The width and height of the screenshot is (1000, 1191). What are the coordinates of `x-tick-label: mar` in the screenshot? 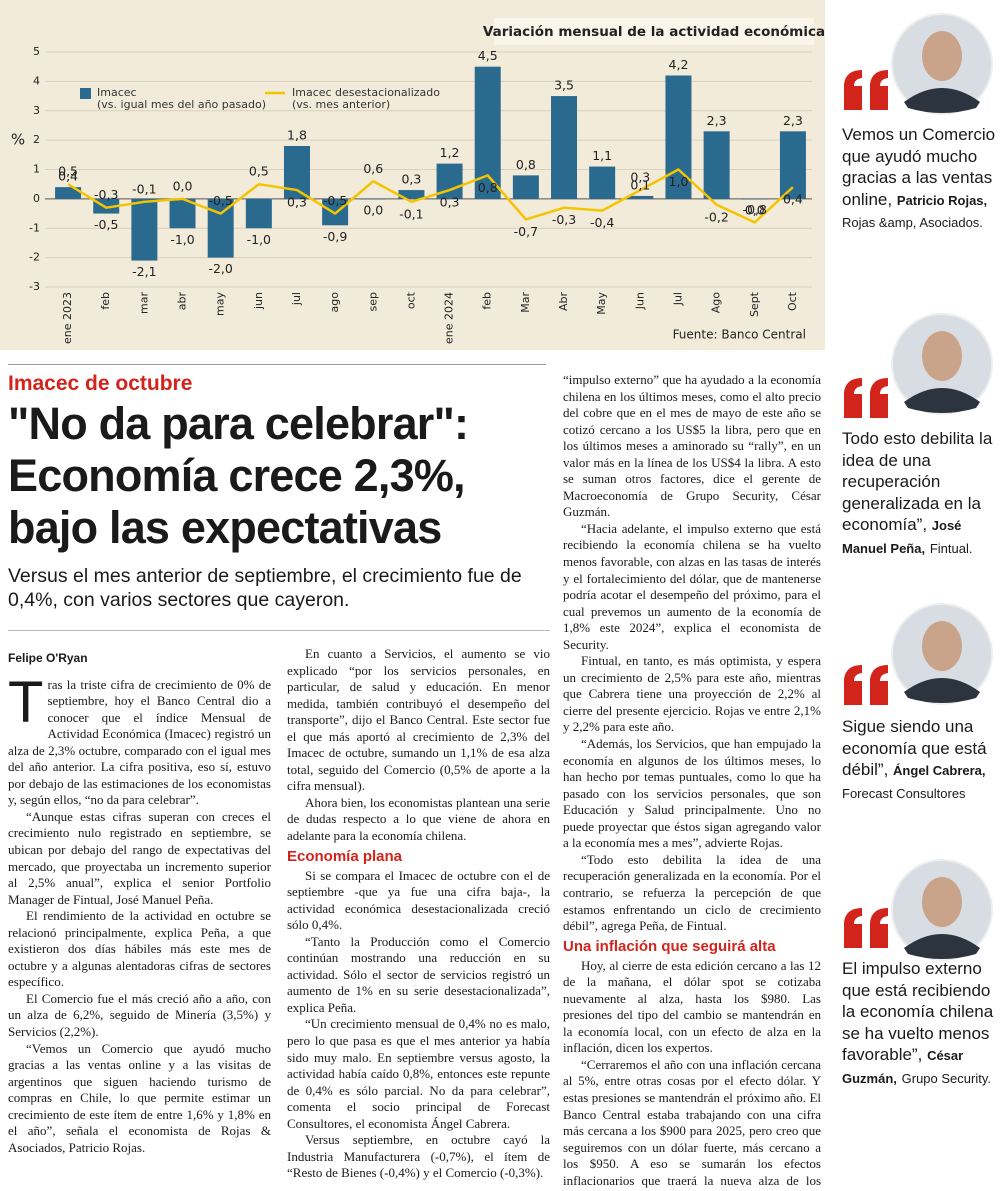 It's located at (143, 303).